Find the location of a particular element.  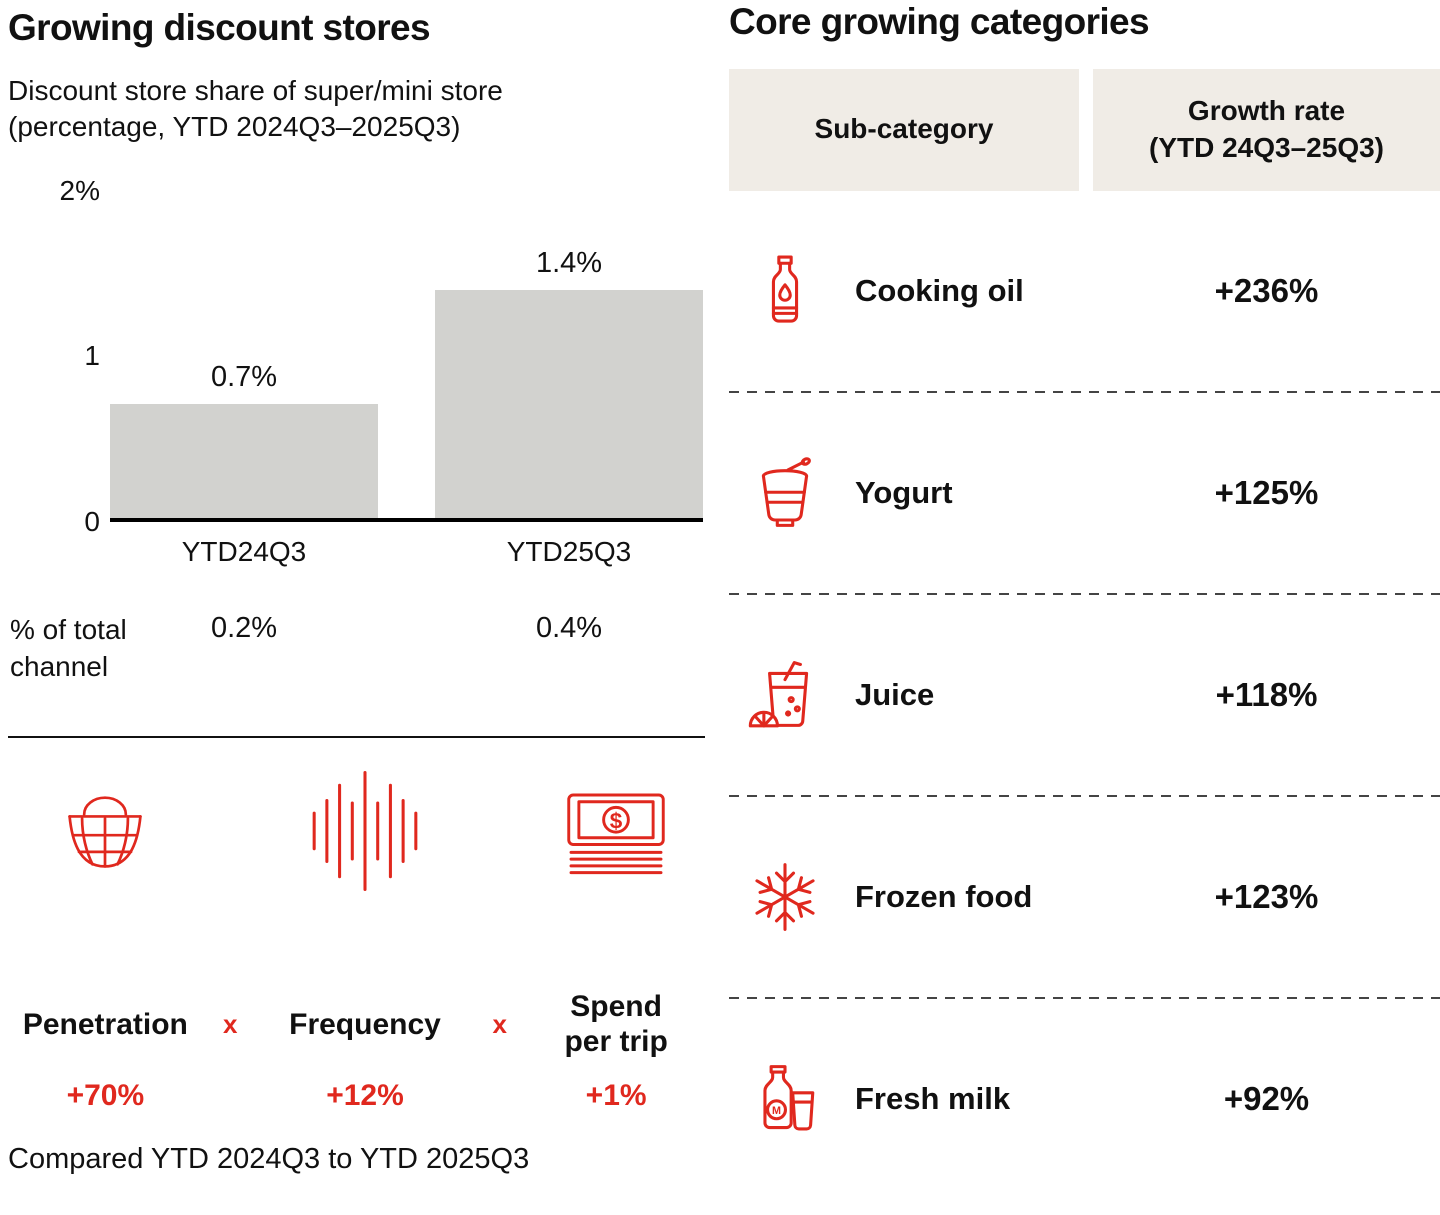

driver-label-spend-per-trip: Spend per trip is located at coordinates (616, 1024).